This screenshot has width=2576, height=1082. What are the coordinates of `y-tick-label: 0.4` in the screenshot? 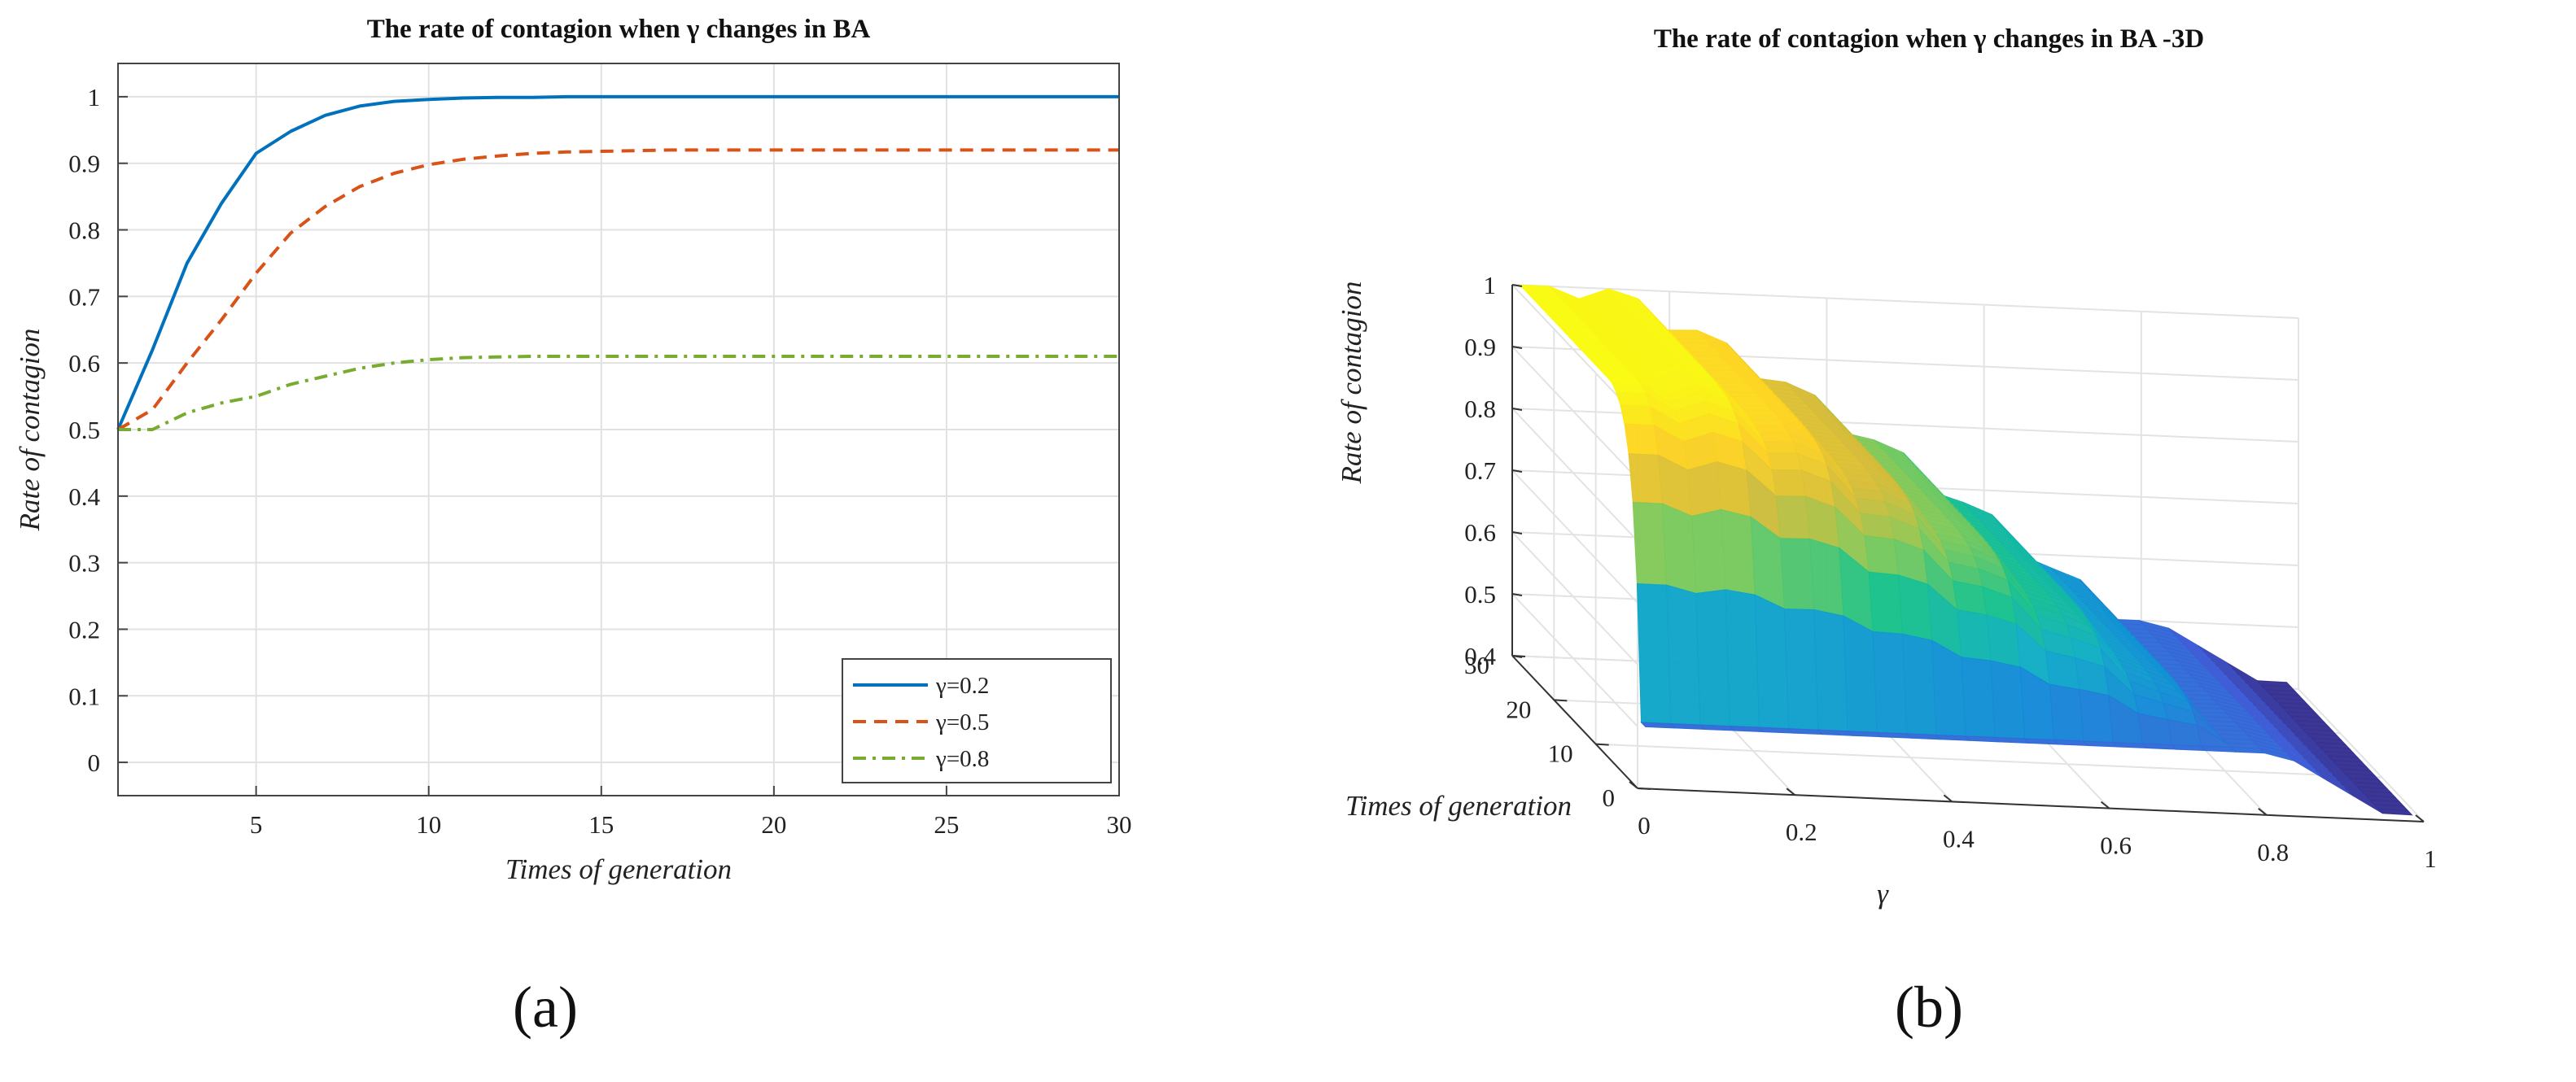 It's located at (84, 497).